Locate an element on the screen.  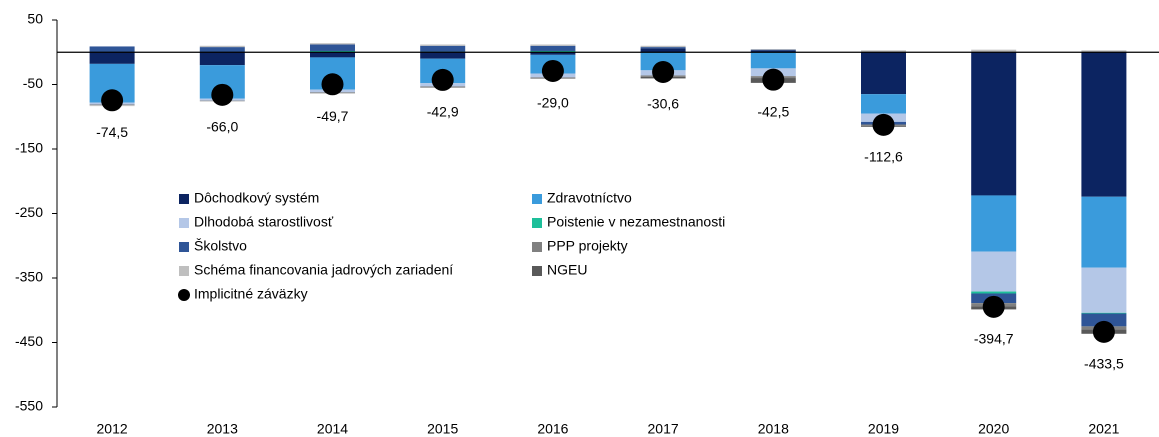
data-label: -66,0 is located at coordinates (222, 127).